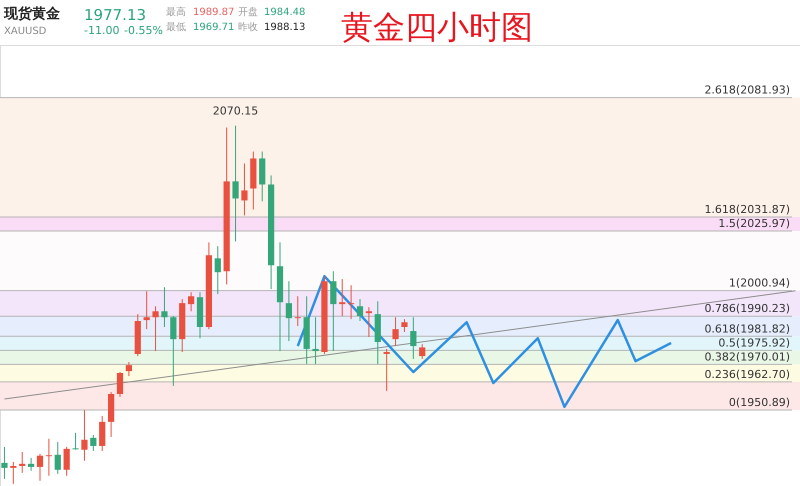  I want to click on text: 1989.87, so click(213, 12).